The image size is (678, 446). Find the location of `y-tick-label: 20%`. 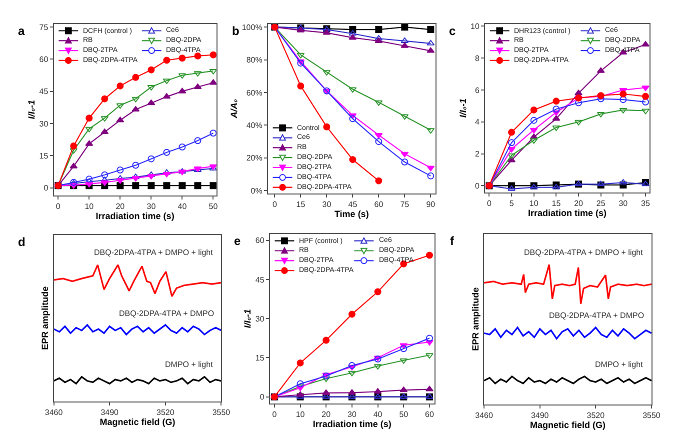

y-tick-label: 20% is located at coordinates (254, 158).